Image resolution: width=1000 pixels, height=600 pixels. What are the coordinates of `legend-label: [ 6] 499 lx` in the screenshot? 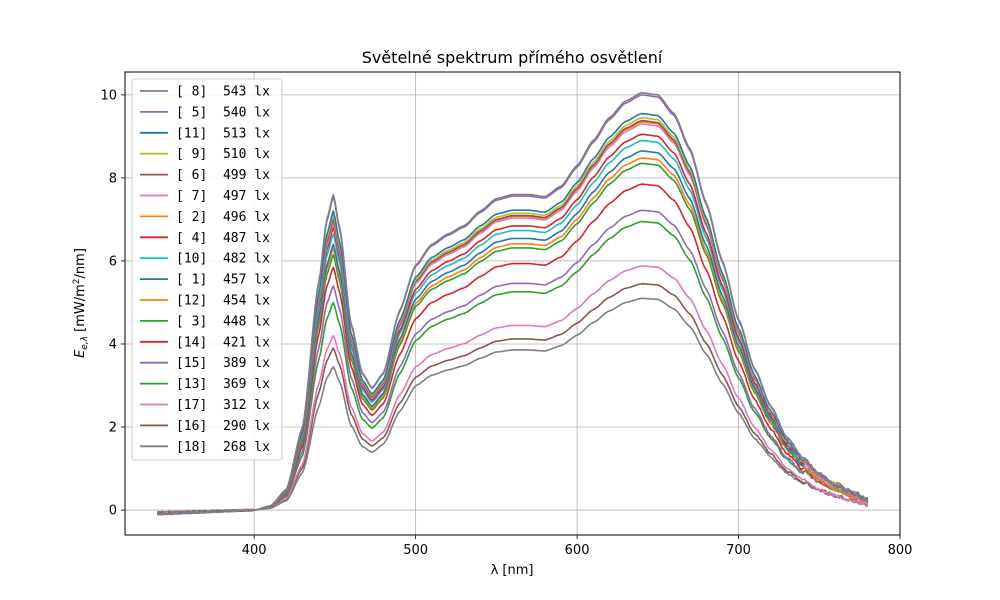 It's located at (223, 175).